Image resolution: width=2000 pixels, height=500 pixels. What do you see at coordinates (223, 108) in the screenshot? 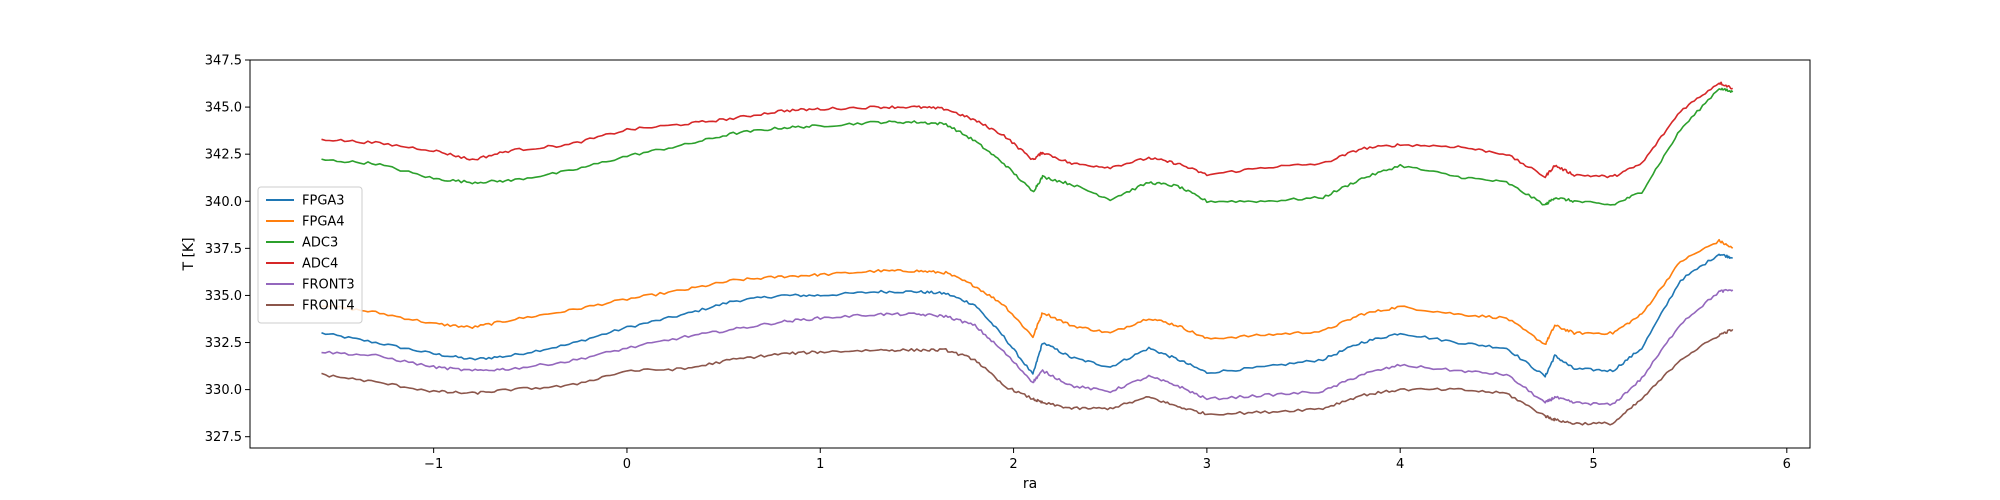
I see `y-tick-label: 345.0` at bounding box center [223, 108].